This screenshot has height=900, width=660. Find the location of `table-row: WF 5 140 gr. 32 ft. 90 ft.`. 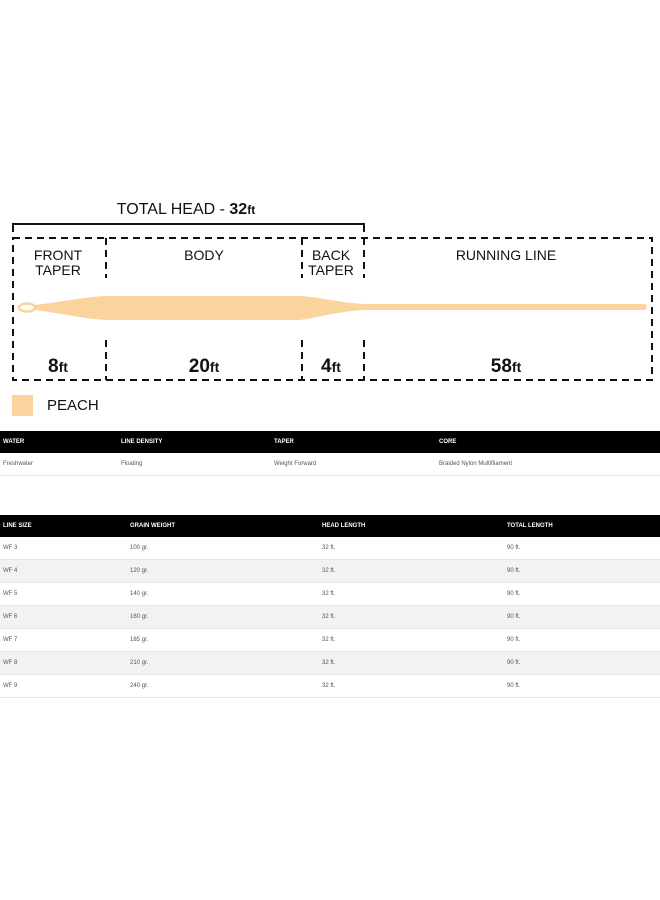

table-row: WF 5 140 gr. 32 ft. 90 ft. is located at coordinates (330, 594).